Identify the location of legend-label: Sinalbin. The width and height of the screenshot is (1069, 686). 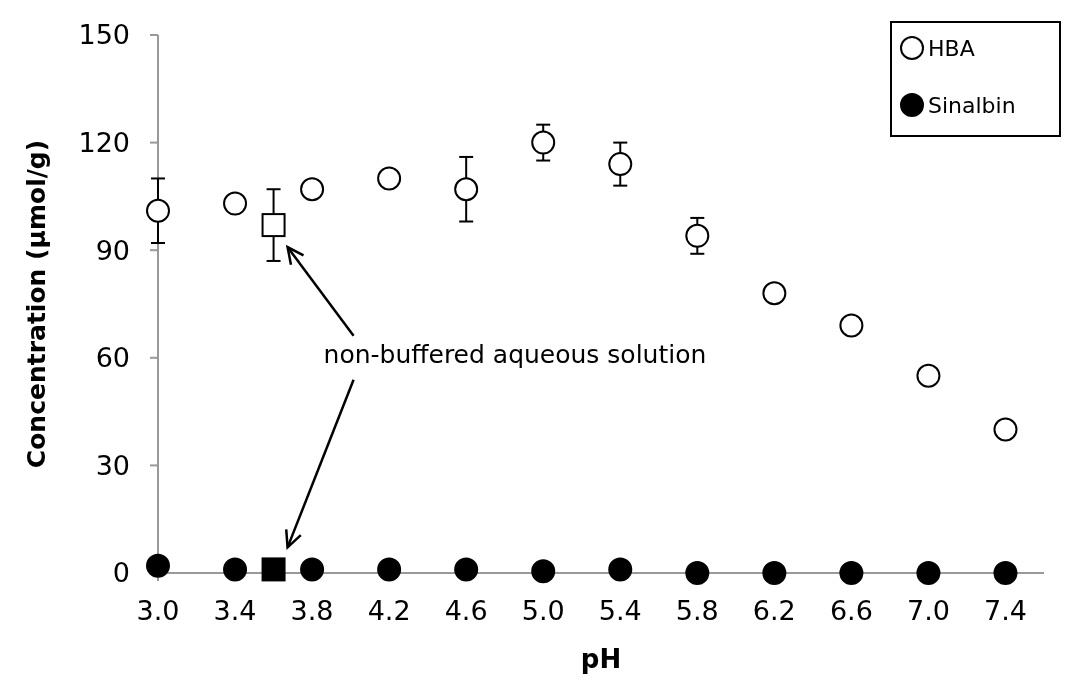
(972, 105).